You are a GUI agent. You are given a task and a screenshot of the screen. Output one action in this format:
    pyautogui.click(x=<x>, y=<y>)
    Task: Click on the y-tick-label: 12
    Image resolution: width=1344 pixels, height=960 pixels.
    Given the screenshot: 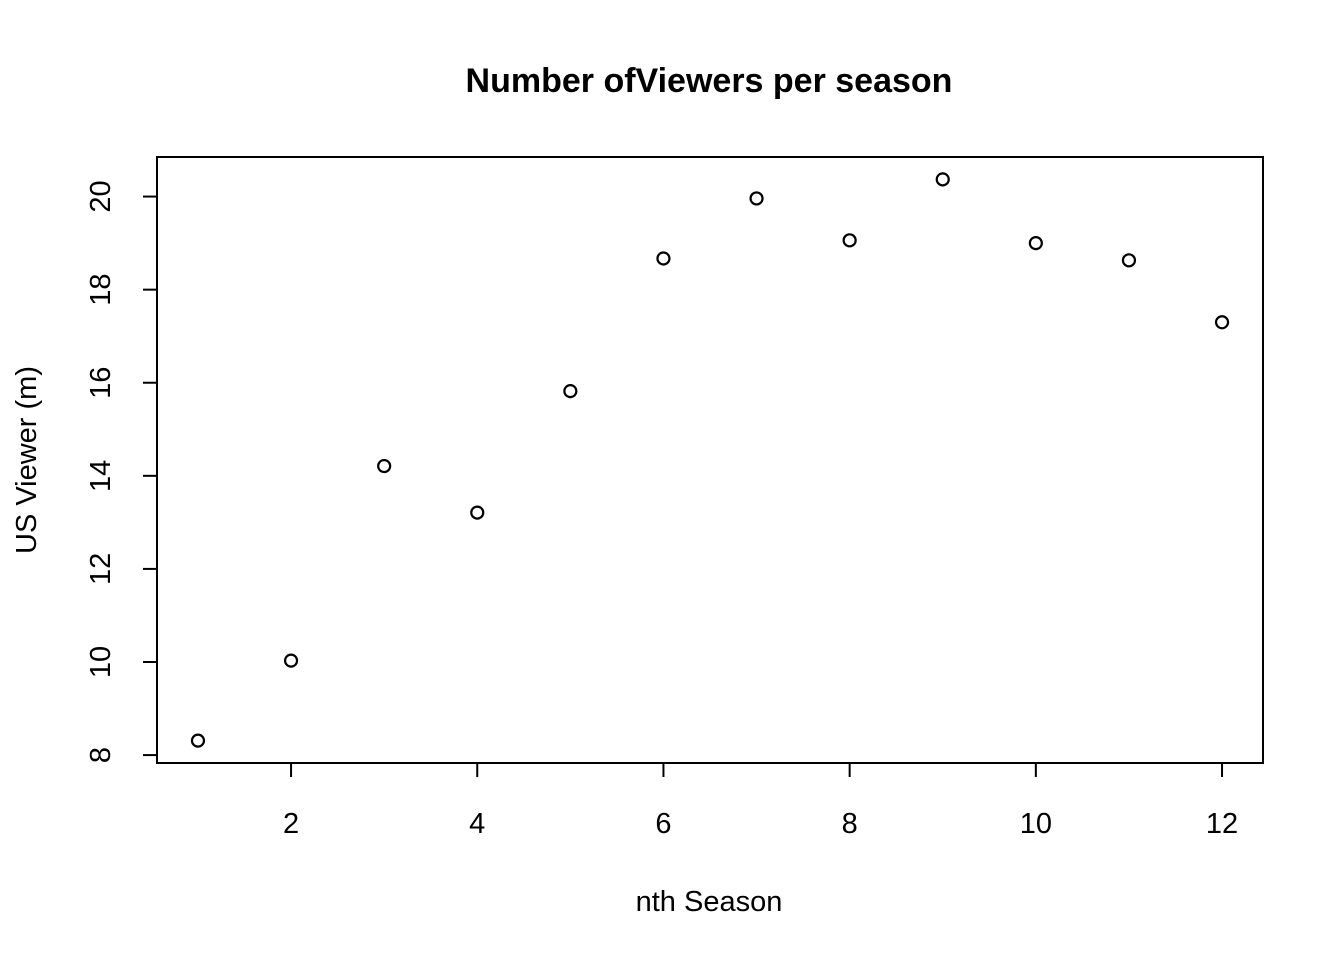 What is the action you would take?
    pyautogui.click(x=101, y=569)
    